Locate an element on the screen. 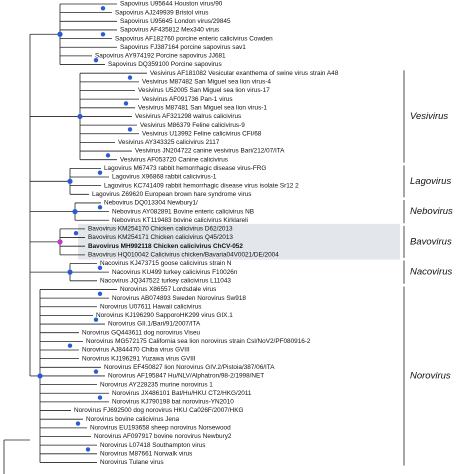 Image resolution: width=474 pixels, height=474 pixels. leaf-label: Vesivirus AY343325 calicivirus 2117 is located at coordinates (169, 142).